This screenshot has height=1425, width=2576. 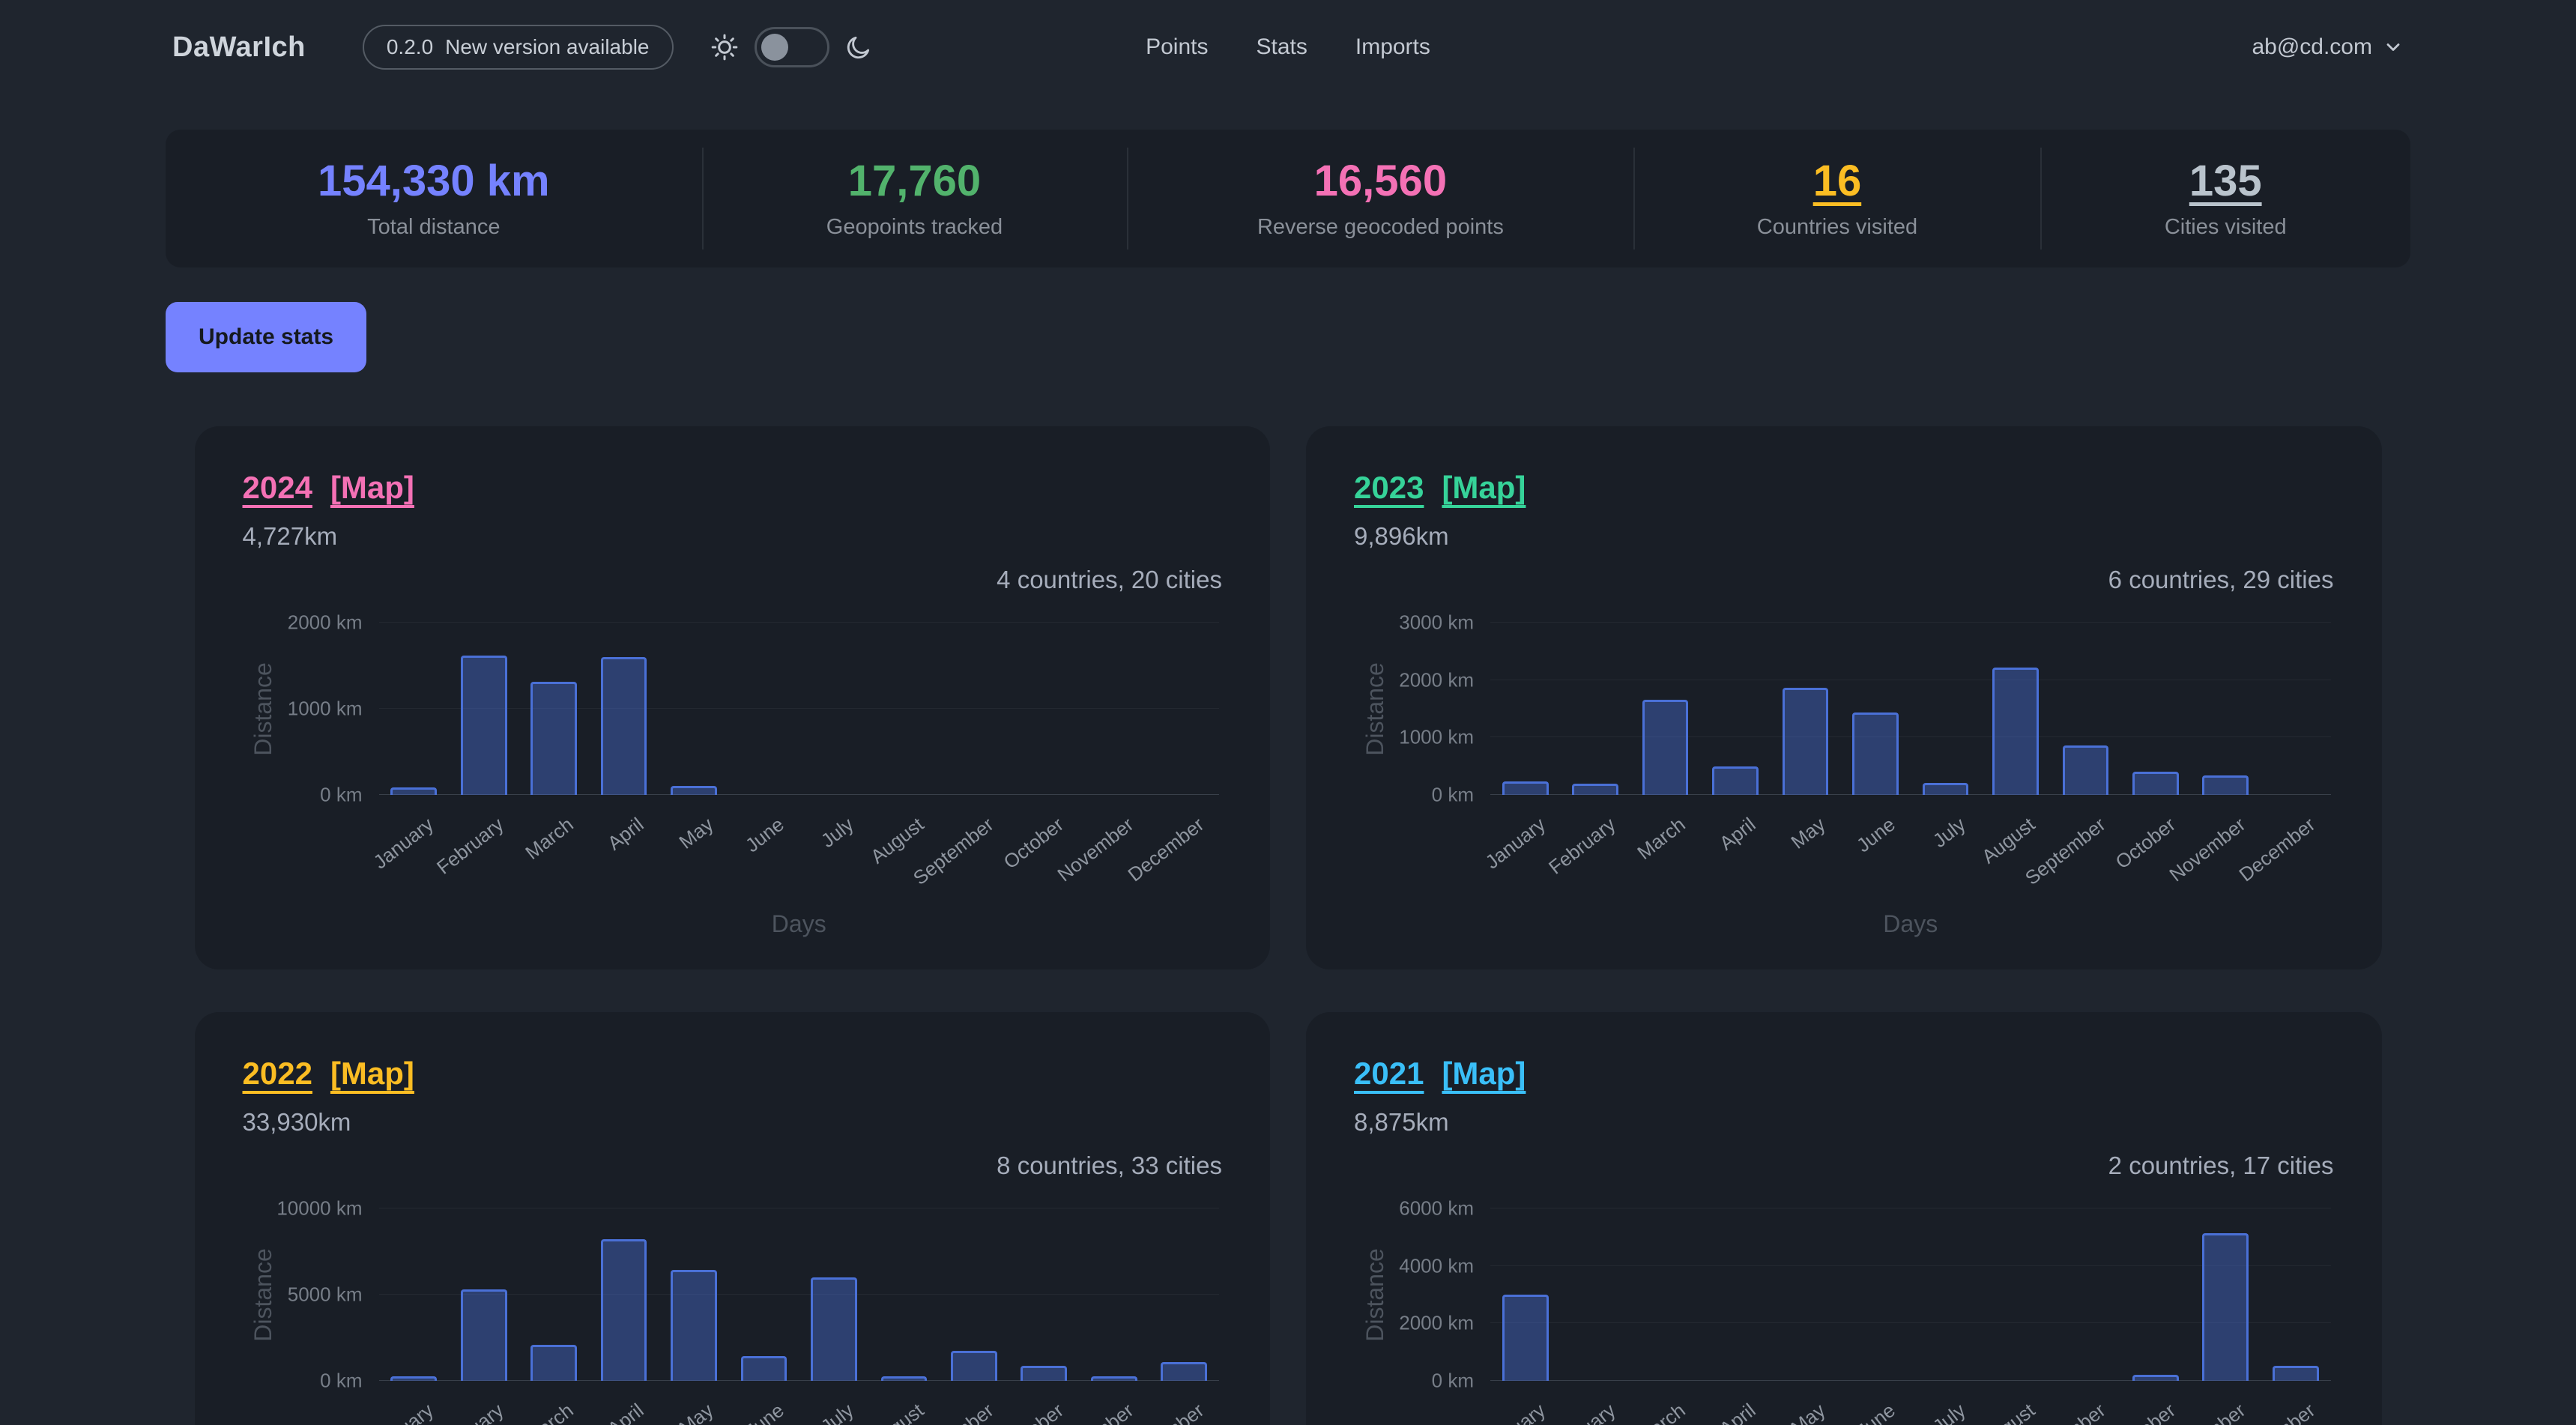 What do you see at coordinates (266, 337) in the screenshot?
I see `update-stats-button: Update stats` at bounding box center [266, 337].